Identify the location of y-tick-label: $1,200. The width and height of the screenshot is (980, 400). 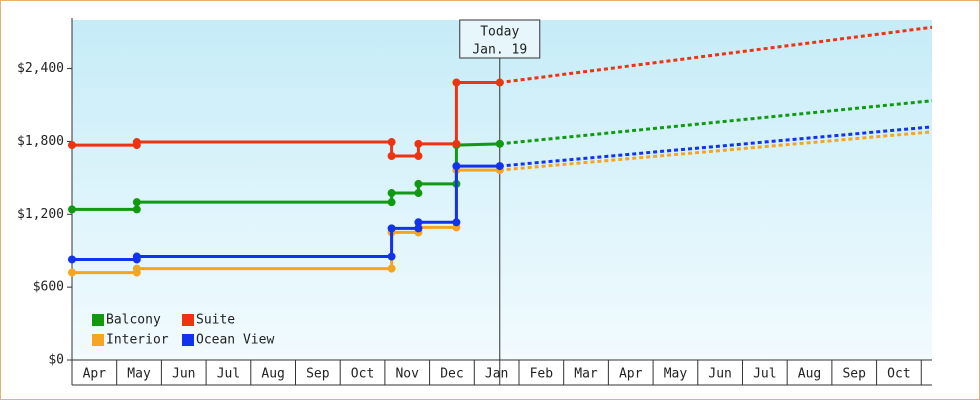
(40, 214).